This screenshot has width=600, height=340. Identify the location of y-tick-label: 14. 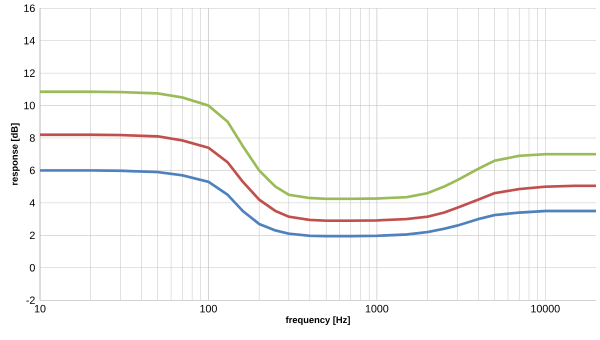
(29, 40).